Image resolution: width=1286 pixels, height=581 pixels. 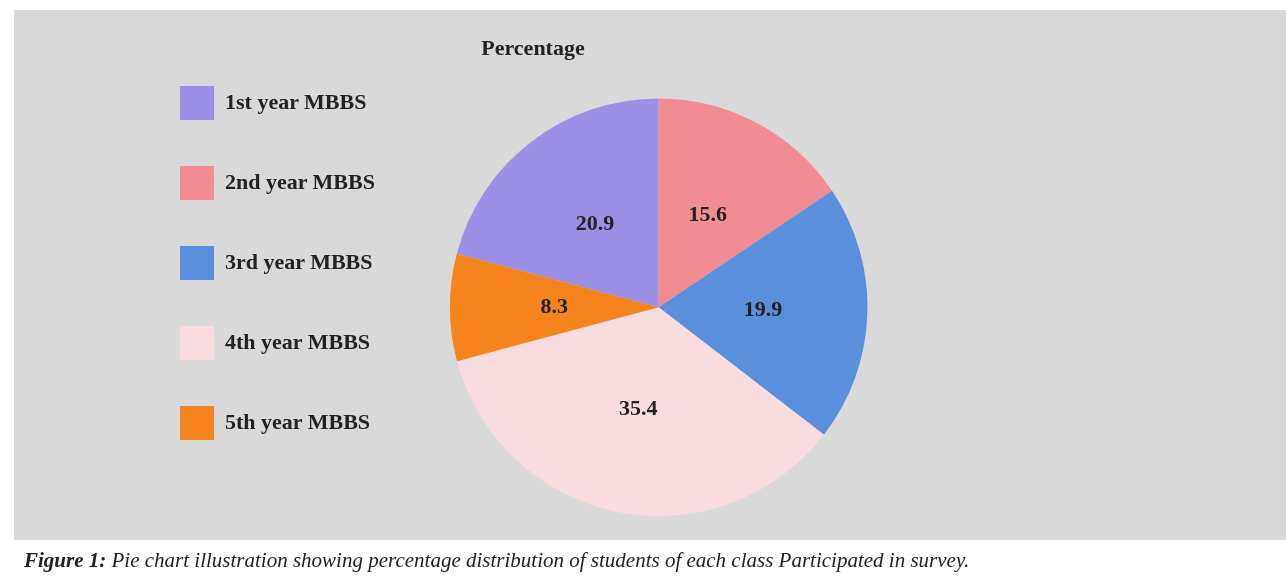 I want to click on data-label: 19.9, so click(x=763, y=309).